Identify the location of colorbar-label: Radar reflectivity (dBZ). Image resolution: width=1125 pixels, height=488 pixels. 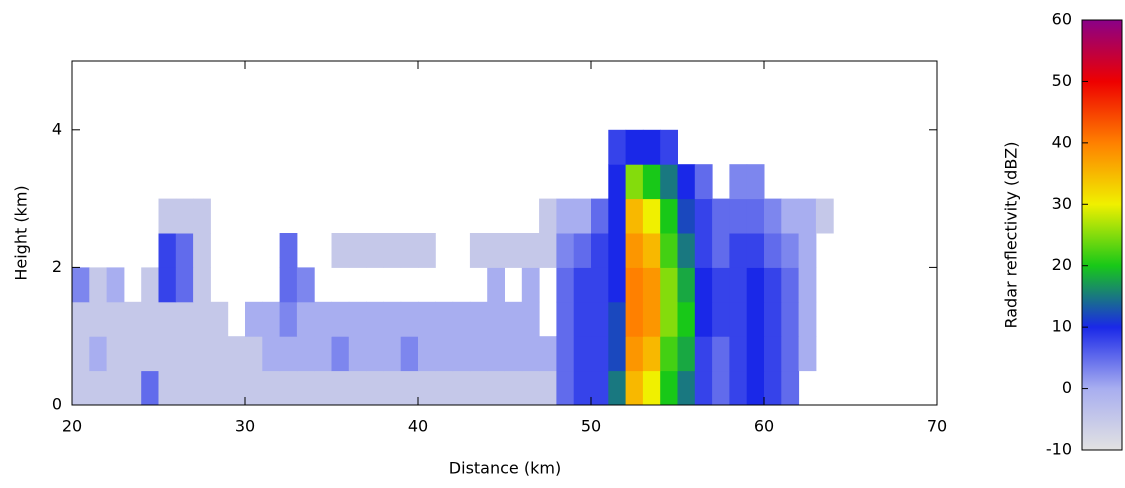
(1011, 234).